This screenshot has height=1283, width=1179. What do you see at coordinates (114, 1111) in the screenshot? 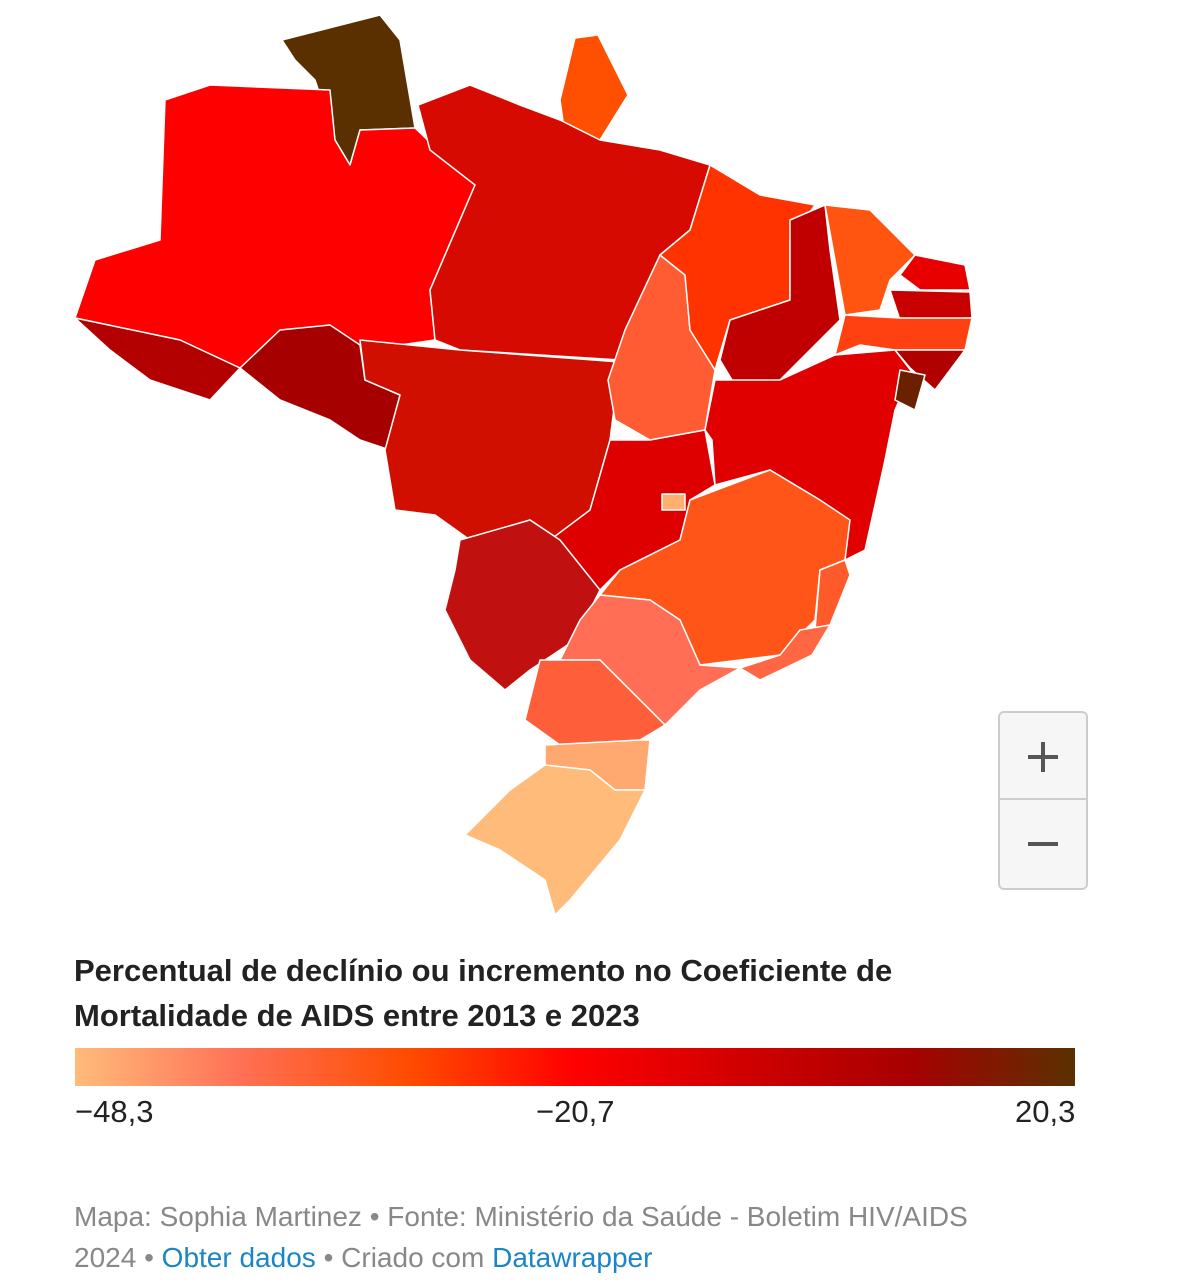
I see `legend-tick-label: −48,3` at bounding box center [114, 1111].